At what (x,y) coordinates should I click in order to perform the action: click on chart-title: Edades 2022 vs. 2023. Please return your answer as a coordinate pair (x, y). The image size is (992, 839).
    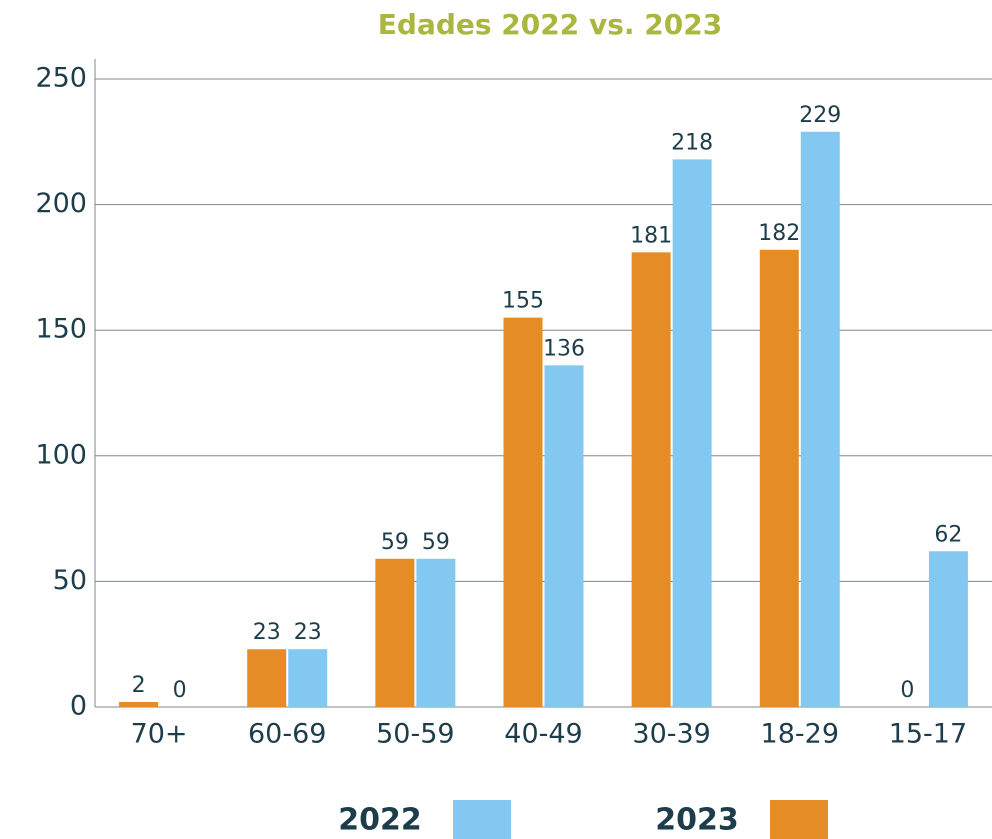
    Looking at the image, I should click on (550, 24).